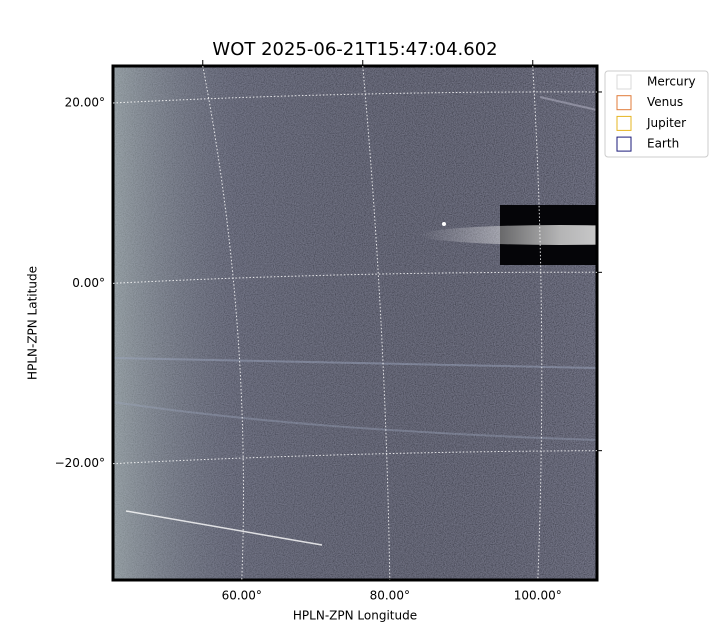  What do you see at coordinates (88, 283) in the screenshot?
I see `y-tick-label: 0.00°` at bounding box center [88, 283].